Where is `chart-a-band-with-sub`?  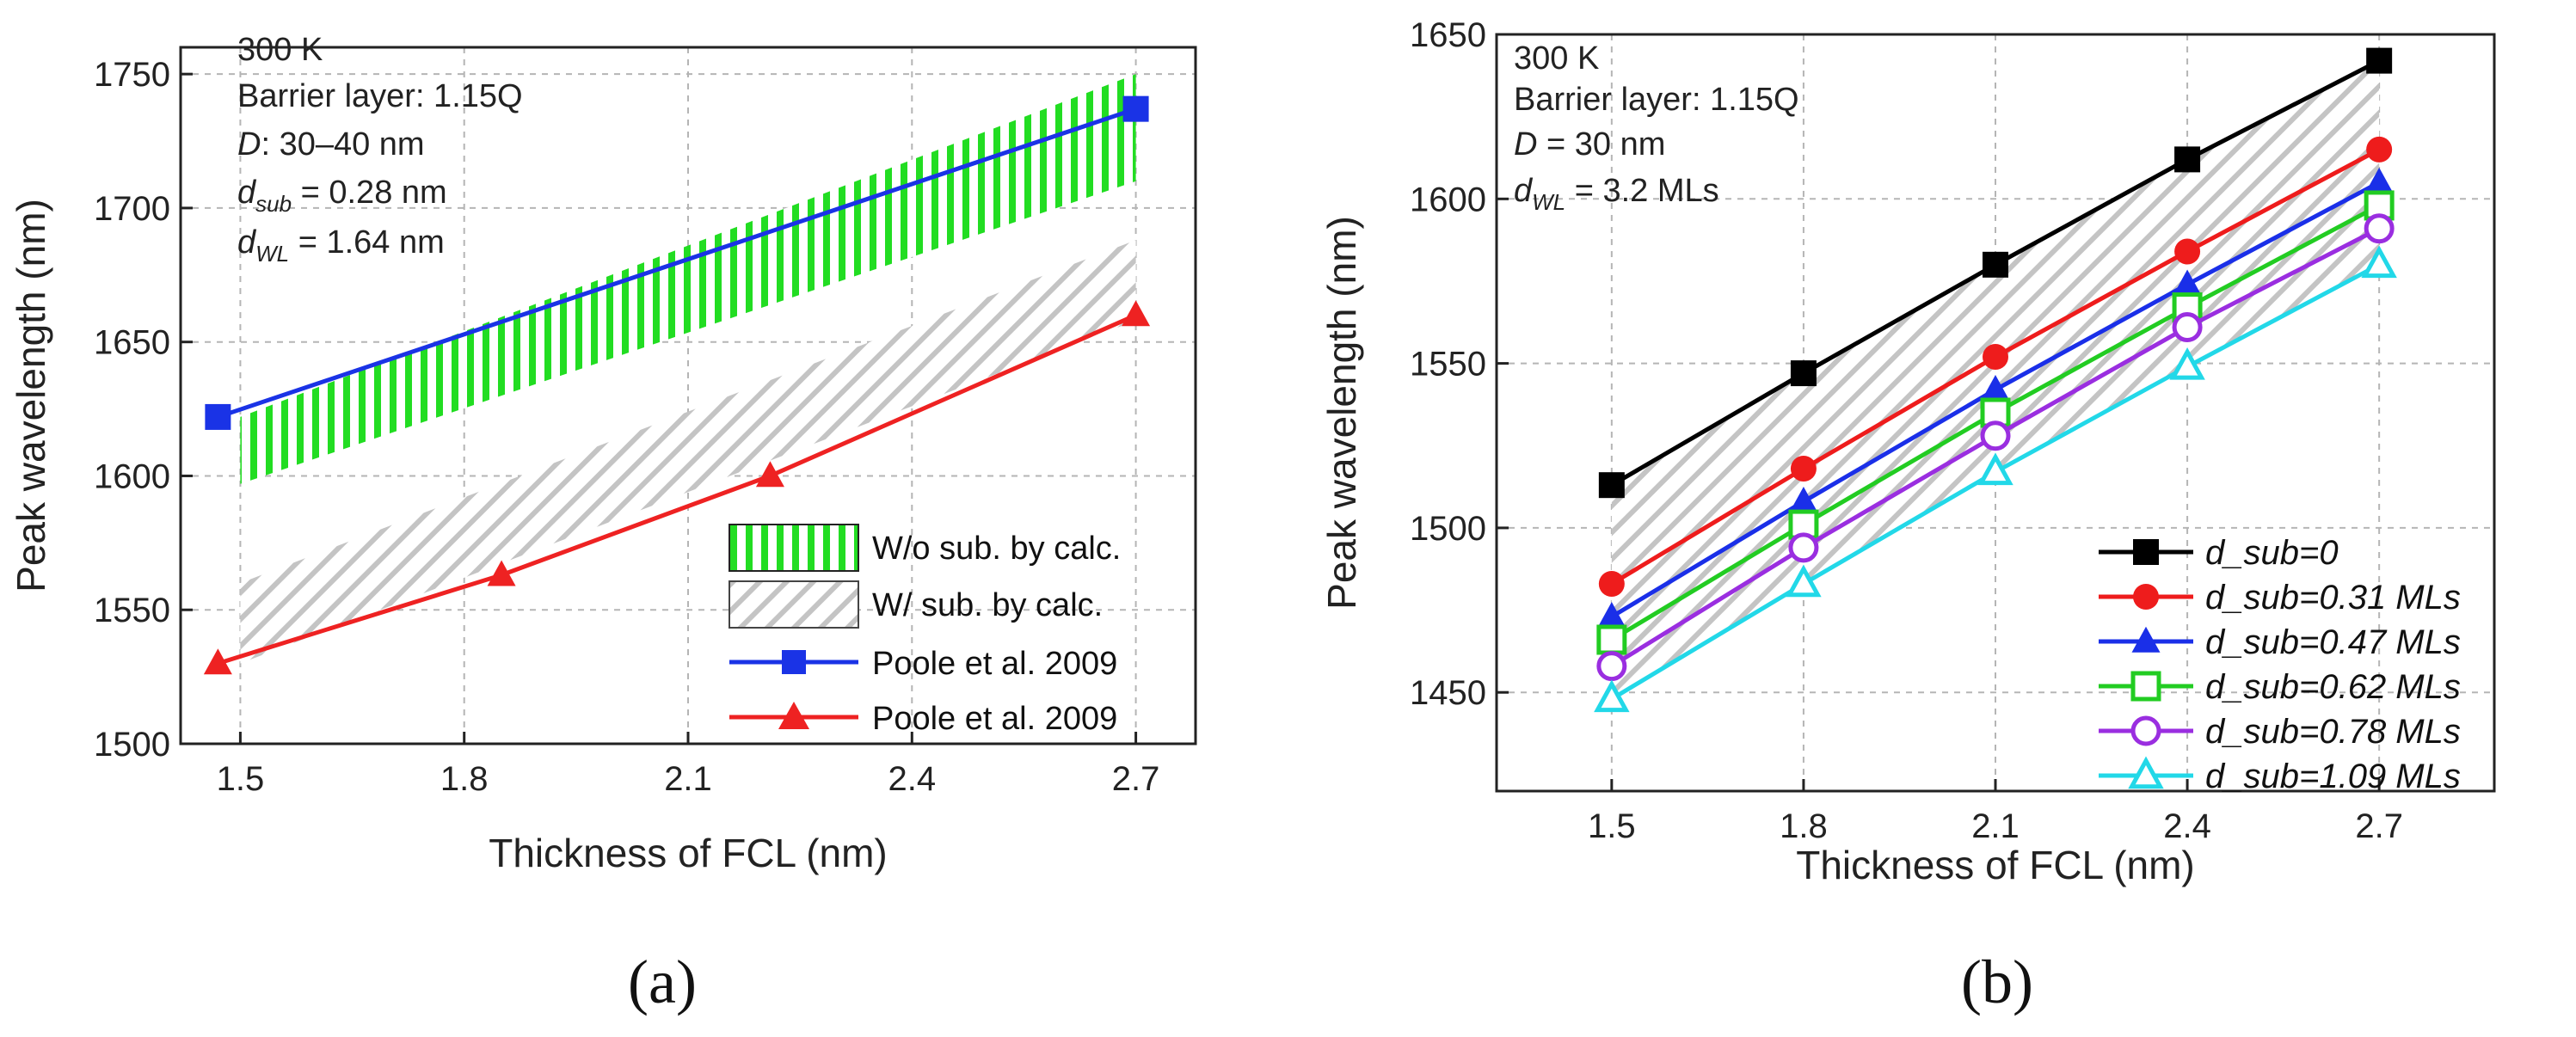 chart-a-band-with-sub is located at coordinates (688, 452).